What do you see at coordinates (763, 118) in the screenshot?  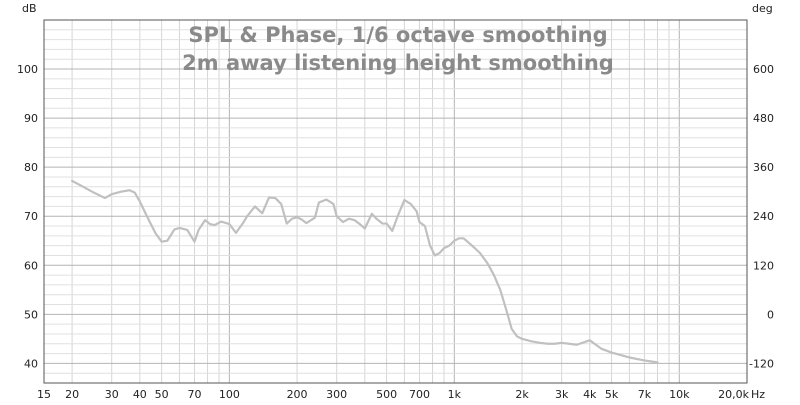 I see `y2-tick-label: 480` at bounding box center [763, 118].